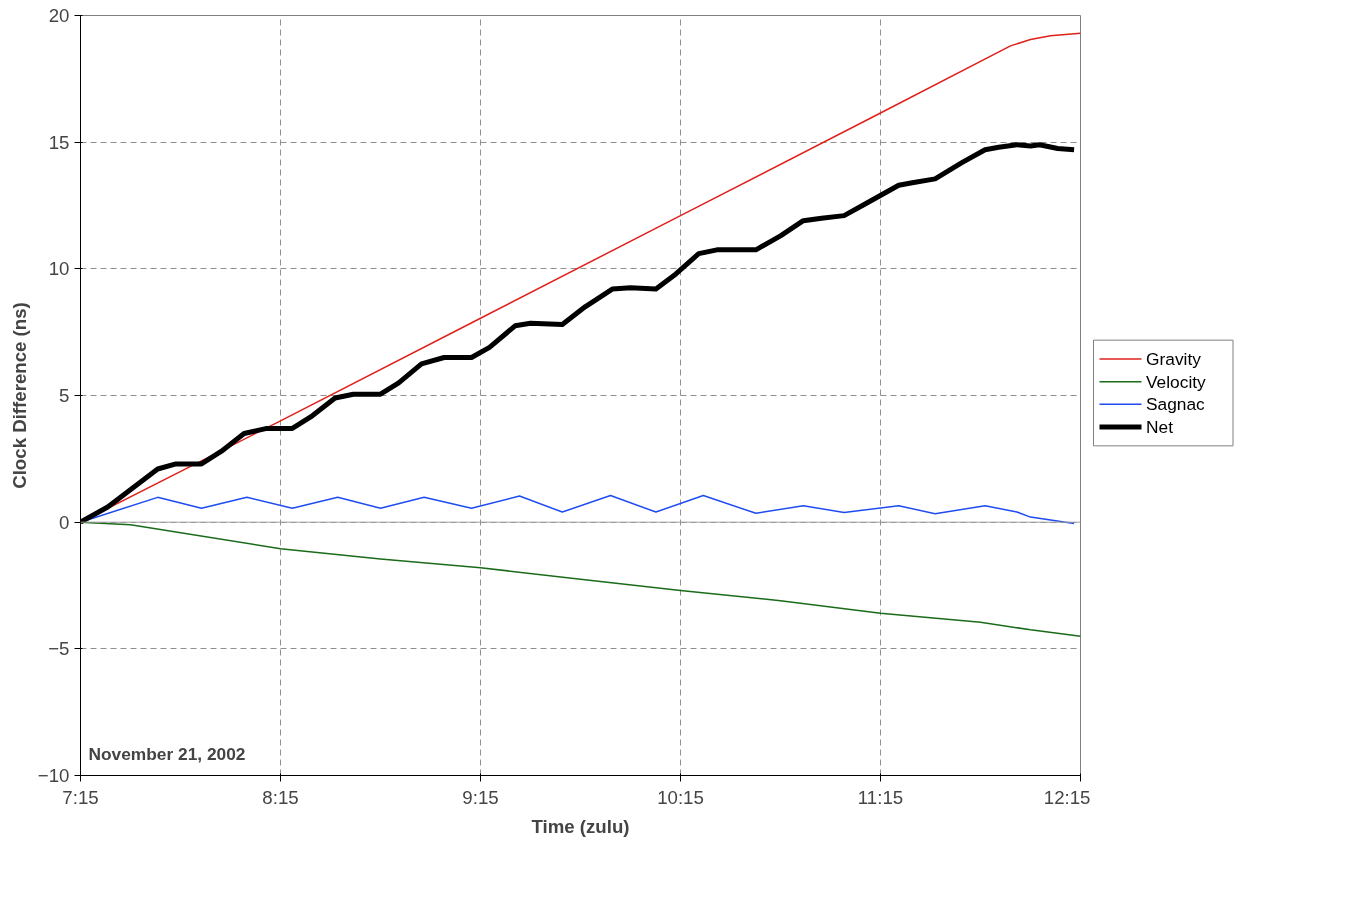 Image resolution: width=1366 pixels, height=904 pixels. I want to click on y-tick-label: −10, so click(53, 775).